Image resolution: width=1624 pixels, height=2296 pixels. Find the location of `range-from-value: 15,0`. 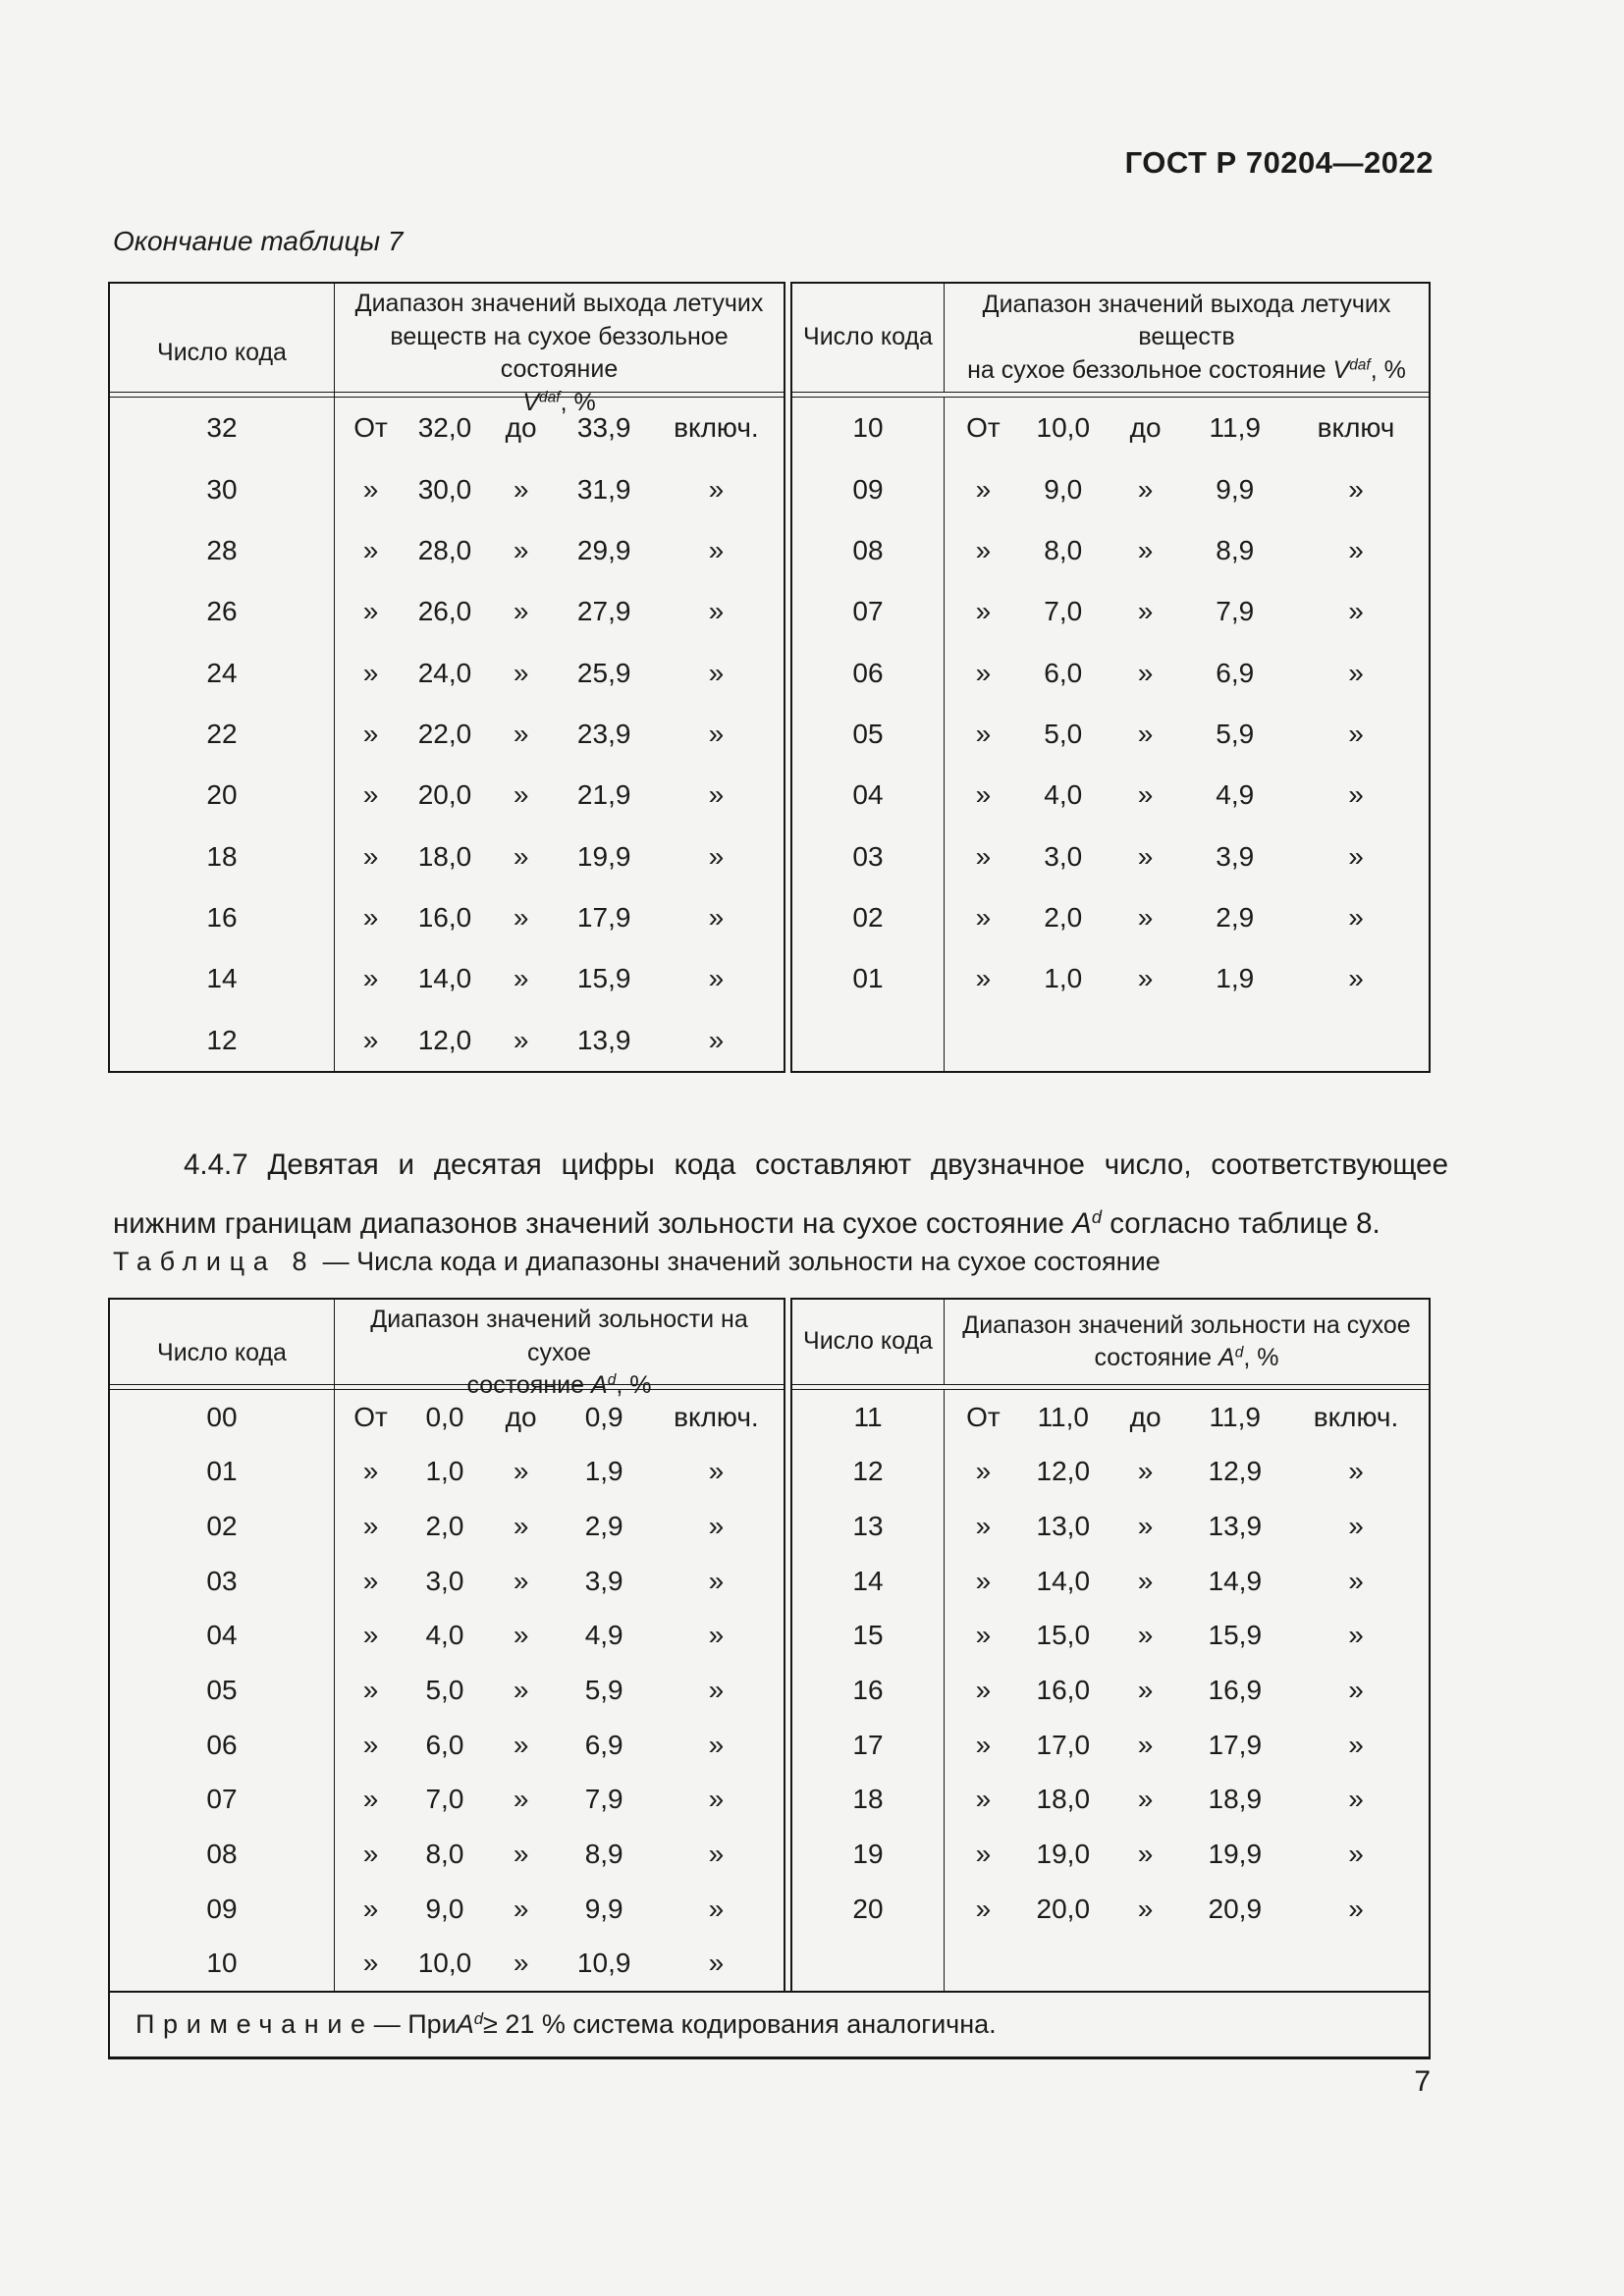

range-from-value: 15,0 is located at coordinates (1063, 1635).